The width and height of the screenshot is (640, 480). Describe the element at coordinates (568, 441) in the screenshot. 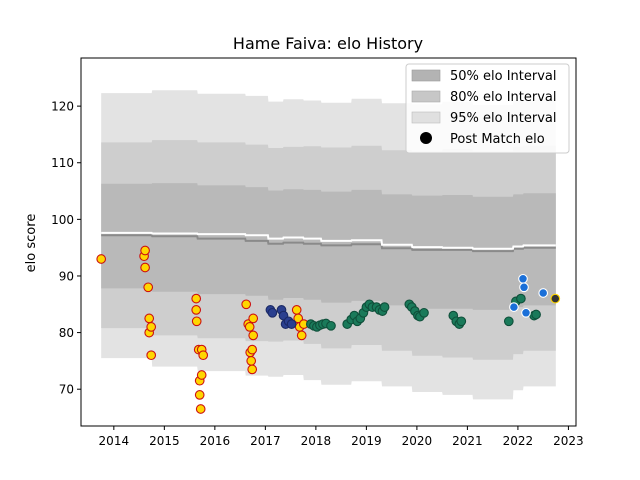

I see `x-tick-label: 2023` at that location.